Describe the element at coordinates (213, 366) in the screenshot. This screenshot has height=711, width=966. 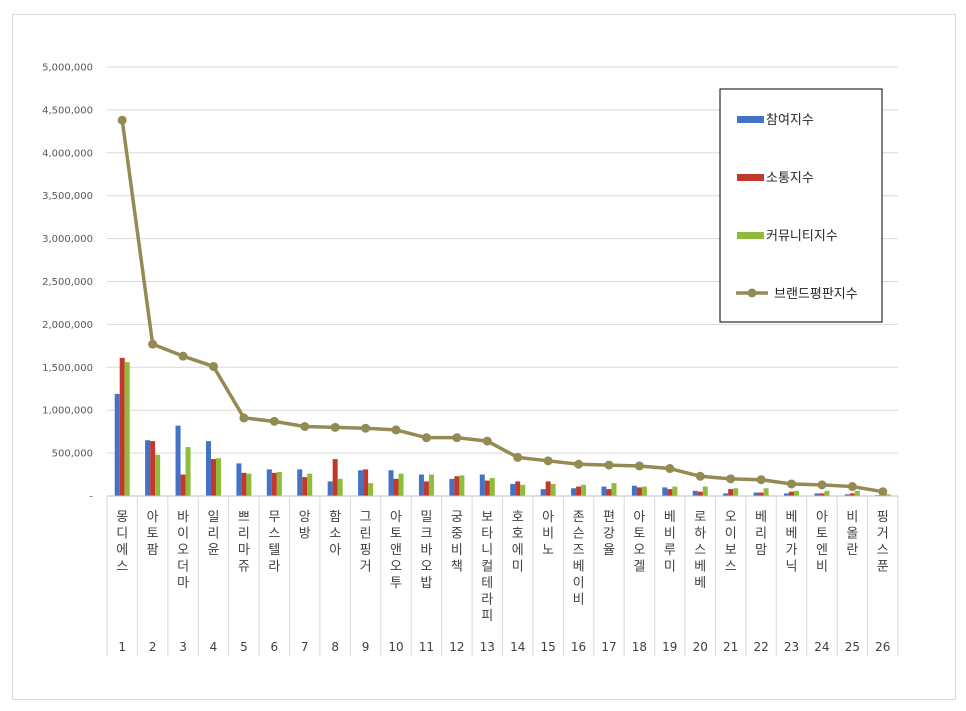
I see `point-브랜드평판지수-4` at that location.